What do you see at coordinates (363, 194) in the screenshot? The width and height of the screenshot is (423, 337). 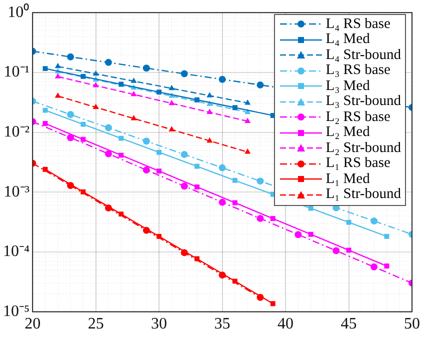 I see `legend-label: L₁ Str-bound` at bounding box center [363, 194].